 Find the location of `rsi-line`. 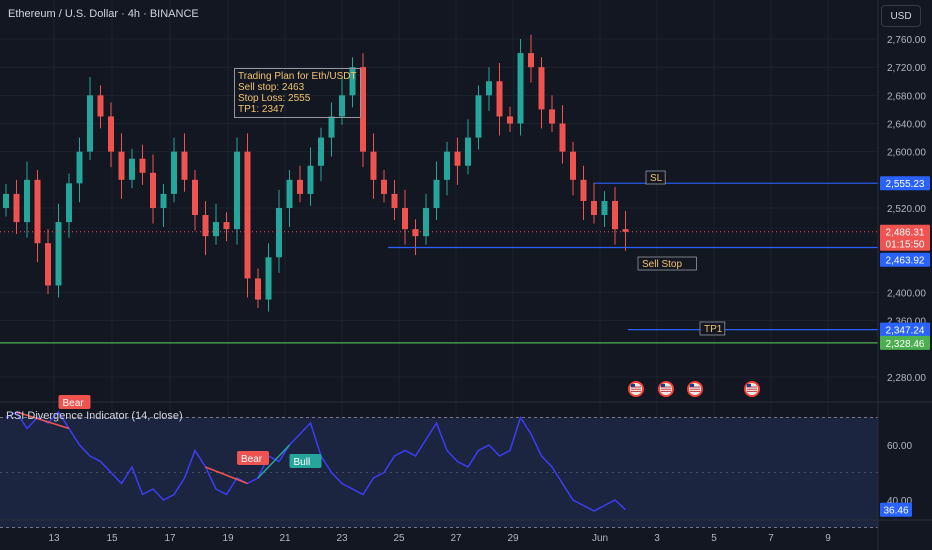

rsi-line is located at coordinates (316, 461).